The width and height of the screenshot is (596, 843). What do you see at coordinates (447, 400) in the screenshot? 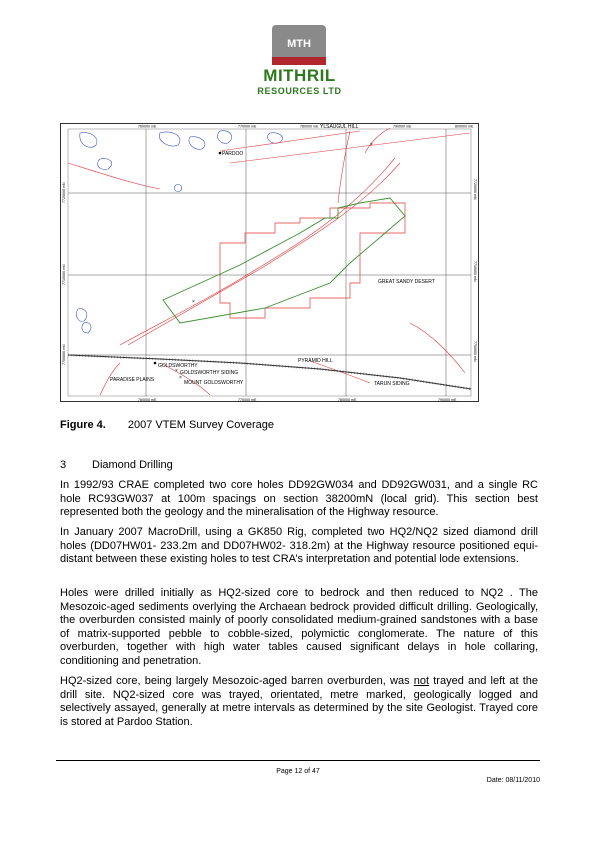
I see `bottom-tick: 790000 mE` at bounding box center [447, 400].